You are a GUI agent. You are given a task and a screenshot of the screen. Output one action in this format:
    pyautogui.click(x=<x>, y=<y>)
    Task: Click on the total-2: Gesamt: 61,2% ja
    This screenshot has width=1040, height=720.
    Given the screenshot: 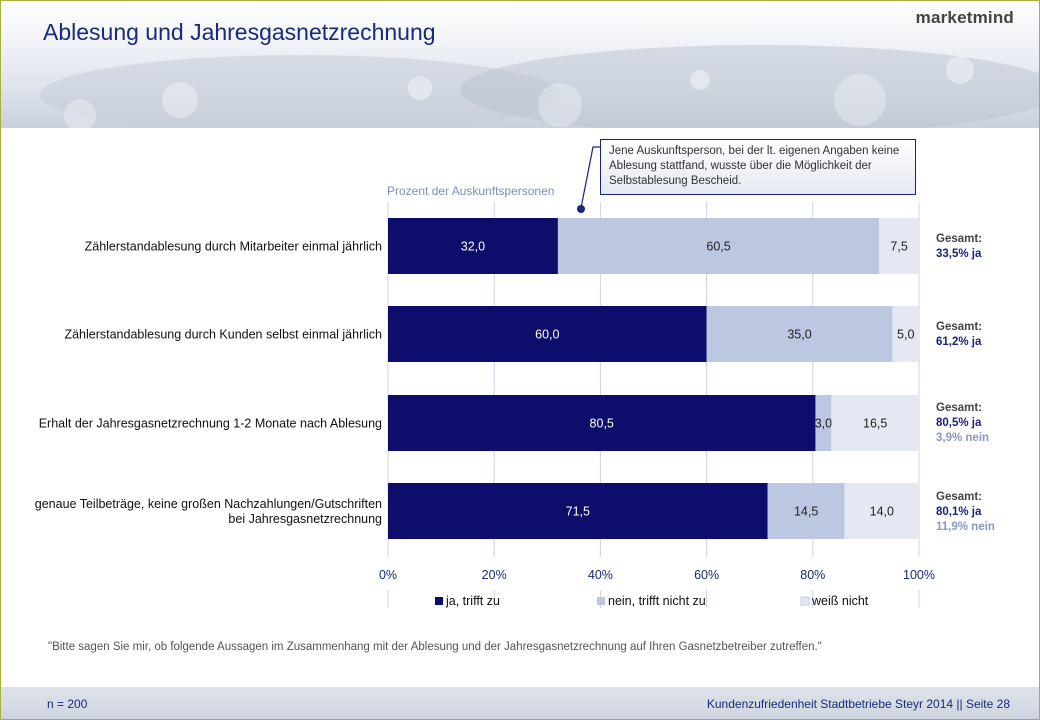 What is the action you would take?
    pyautogui.click(x=959, y=335)
    